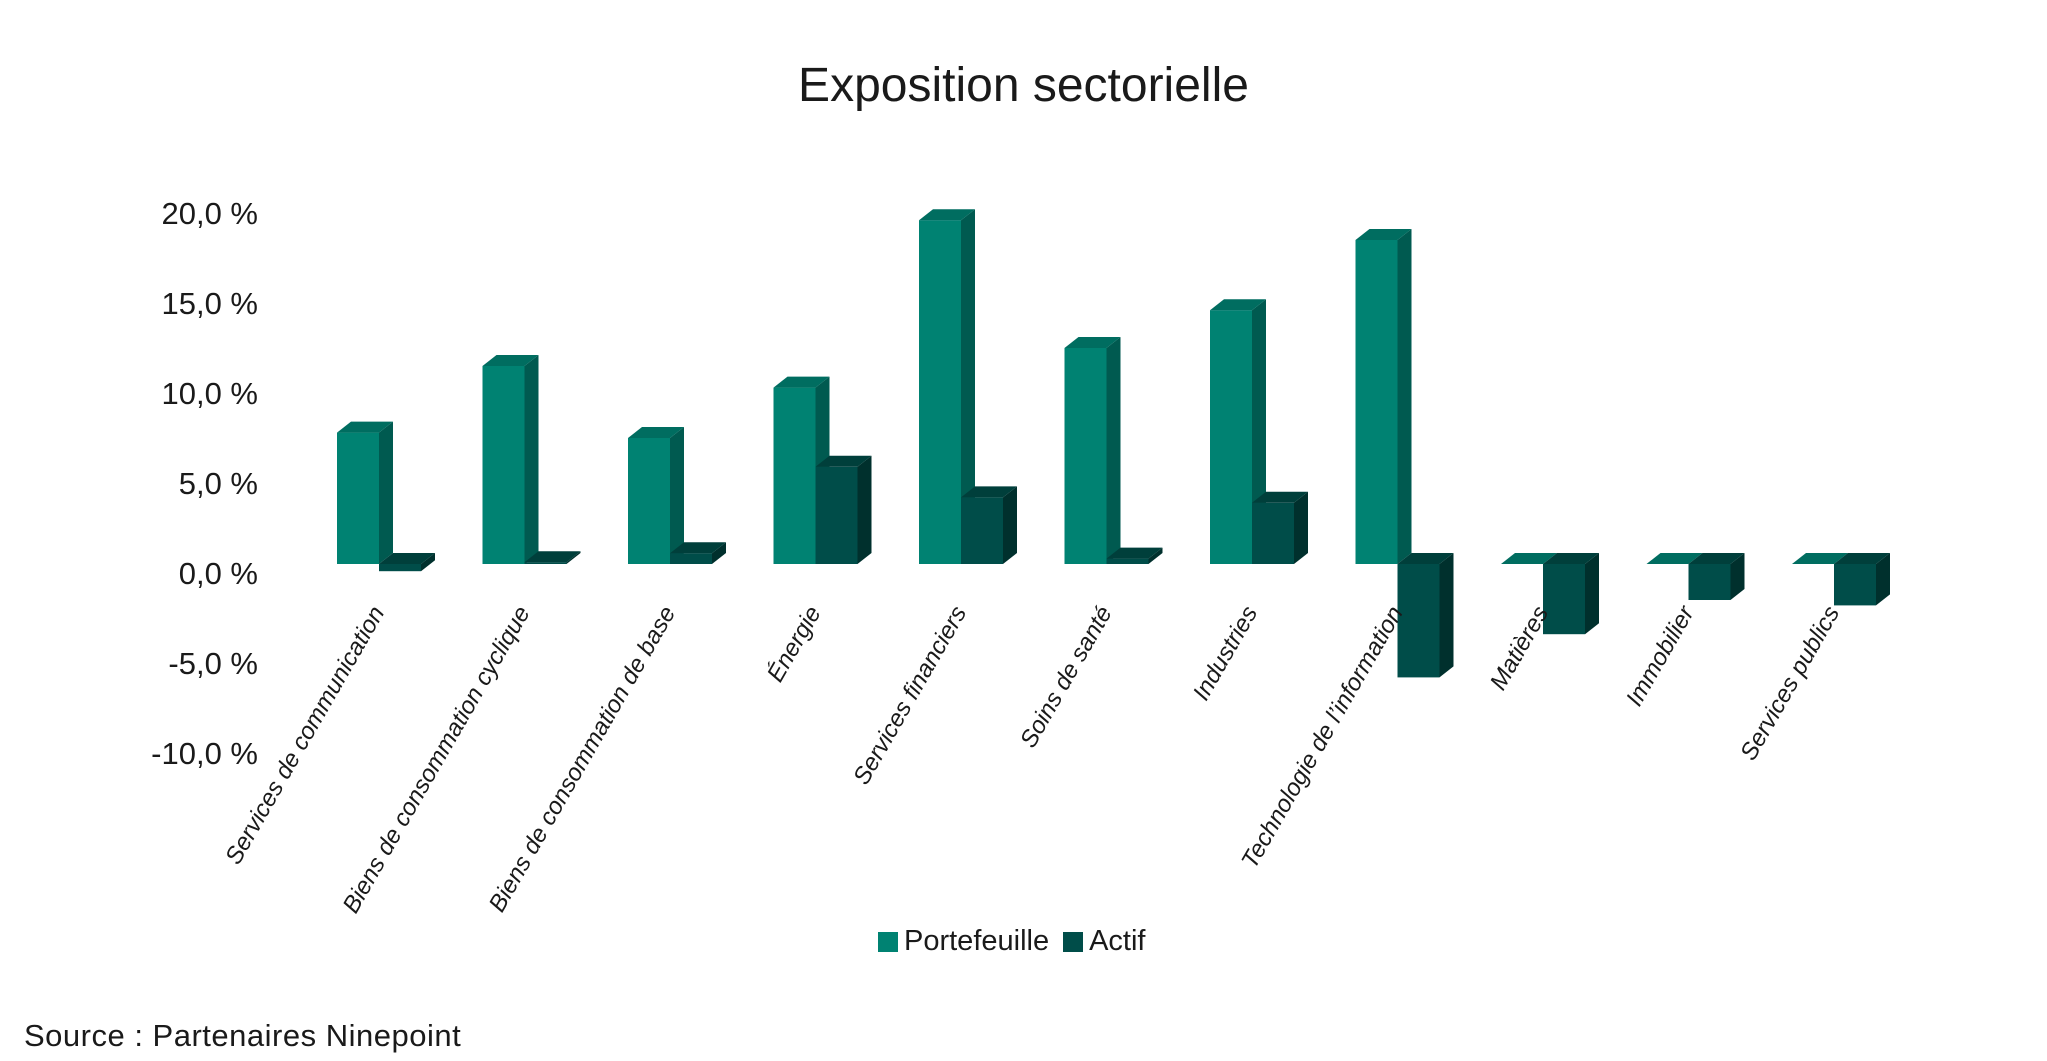 The image size is (2047, 1061). I want to click on x-tick-label: Industries, so click(1225, 654).